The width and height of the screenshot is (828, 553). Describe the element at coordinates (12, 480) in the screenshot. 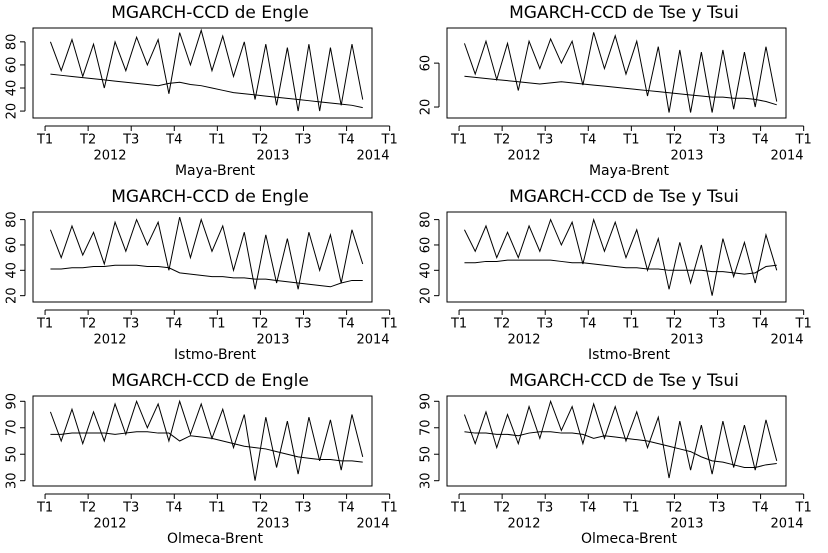

I see `y-tick-label: 30` at that location.